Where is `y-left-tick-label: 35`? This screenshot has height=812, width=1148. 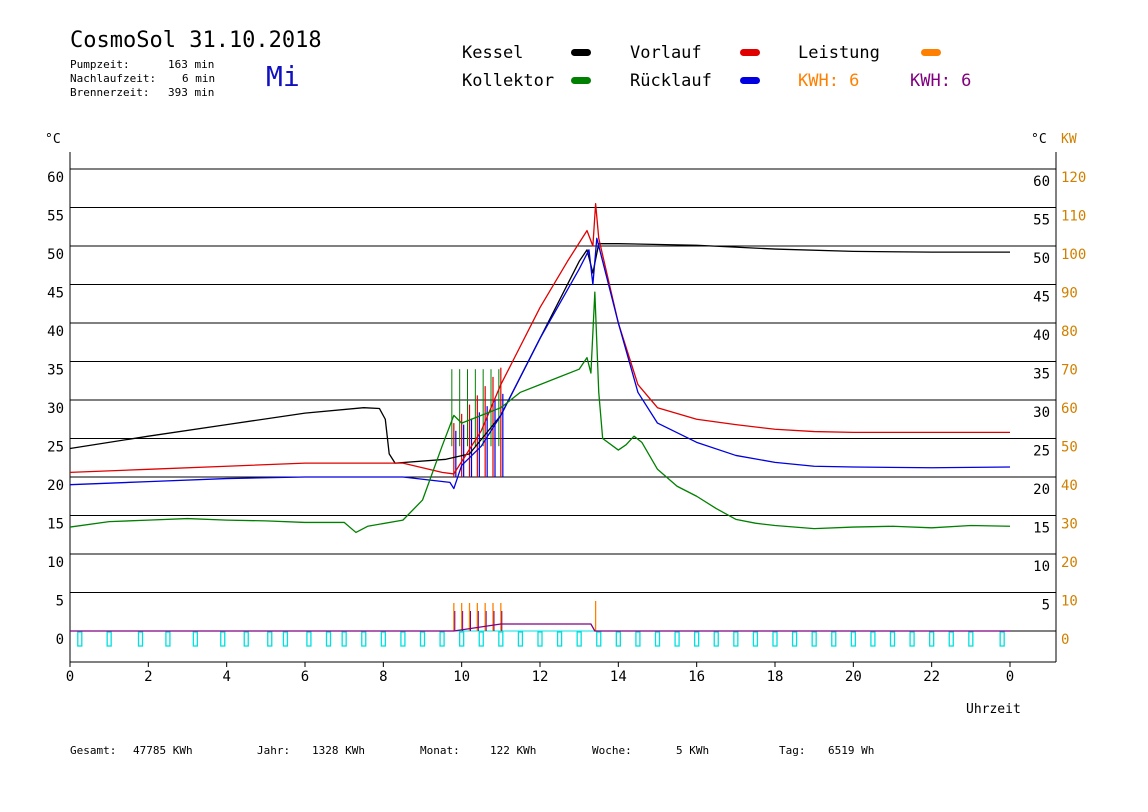 y-left-tick-label: 35 is located at coordinates (55, 371).